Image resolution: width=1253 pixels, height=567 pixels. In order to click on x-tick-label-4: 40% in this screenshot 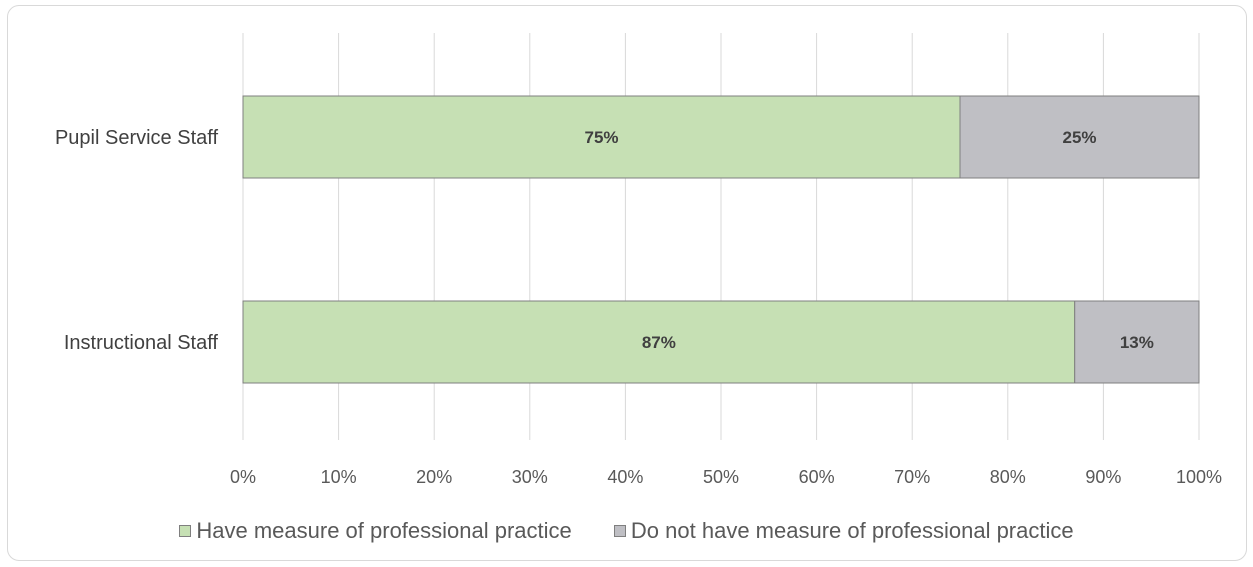, I will do `click(625, 477)`.